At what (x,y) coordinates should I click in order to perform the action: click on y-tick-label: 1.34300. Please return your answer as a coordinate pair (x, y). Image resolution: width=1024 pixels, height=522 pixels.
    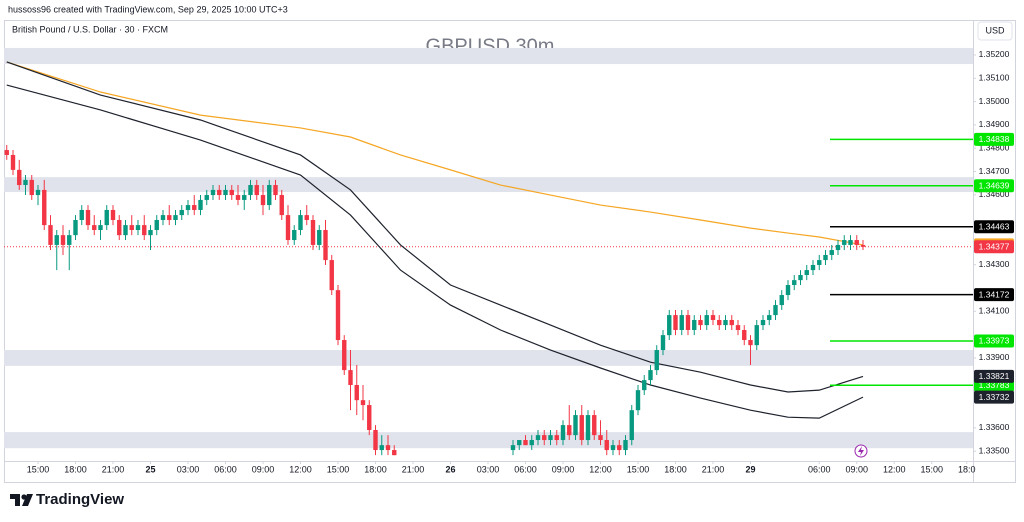
    Looking at the image, I should click on (994, 264).